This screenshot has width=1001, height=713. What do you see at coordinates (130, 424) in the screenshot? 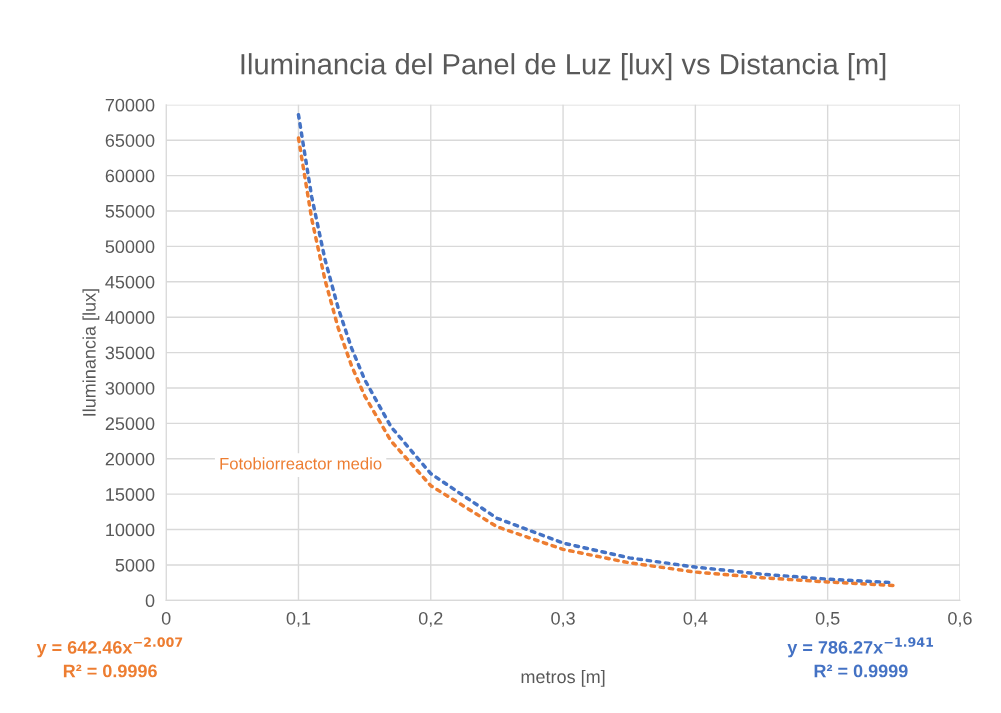
I see `y-tick-label: 25000` at bounding box center [130, 424].